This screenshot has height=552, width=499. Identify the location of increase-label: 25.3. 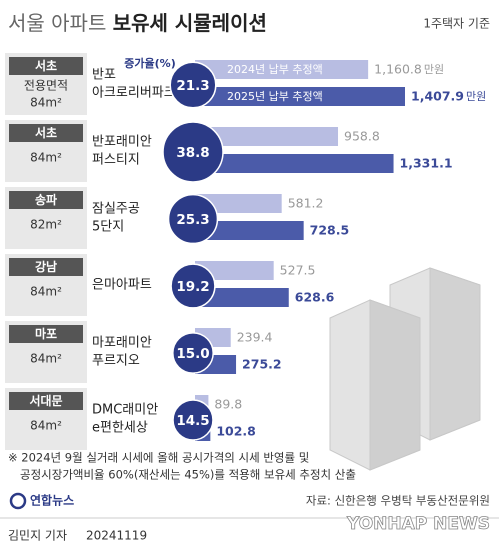
(192, 220).